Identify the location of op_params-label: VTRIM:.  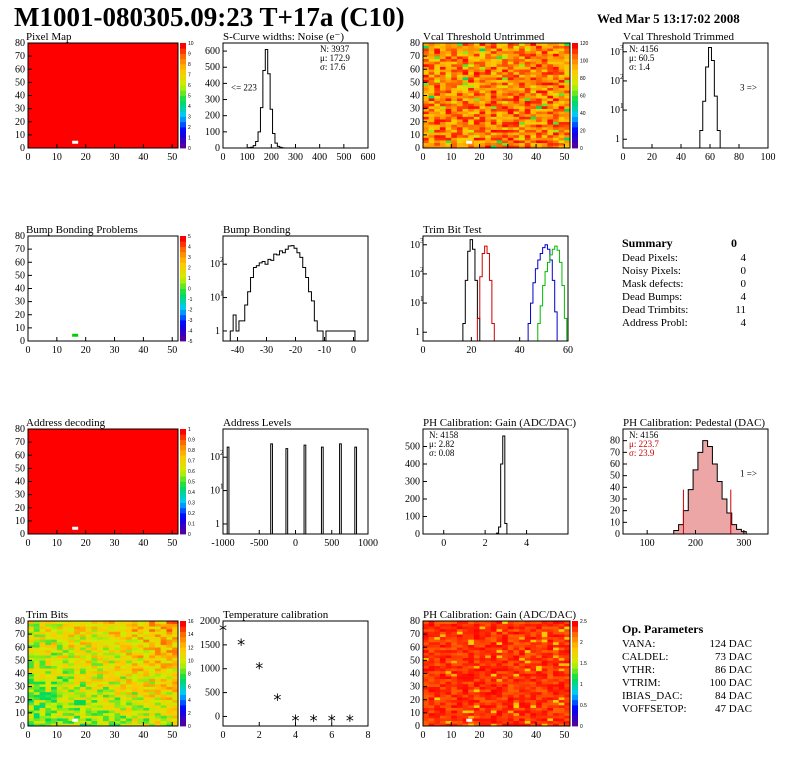
(641, 683).